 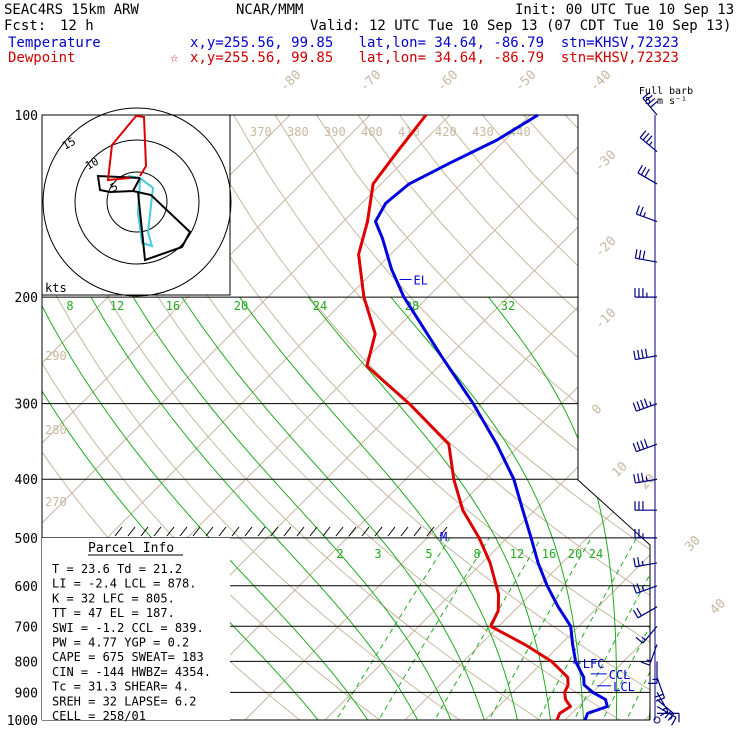 What do you see at coordinates (77, 26) in the screenshot?
I see `forecast-hours: 12 h` at bounding box center [77, 26].